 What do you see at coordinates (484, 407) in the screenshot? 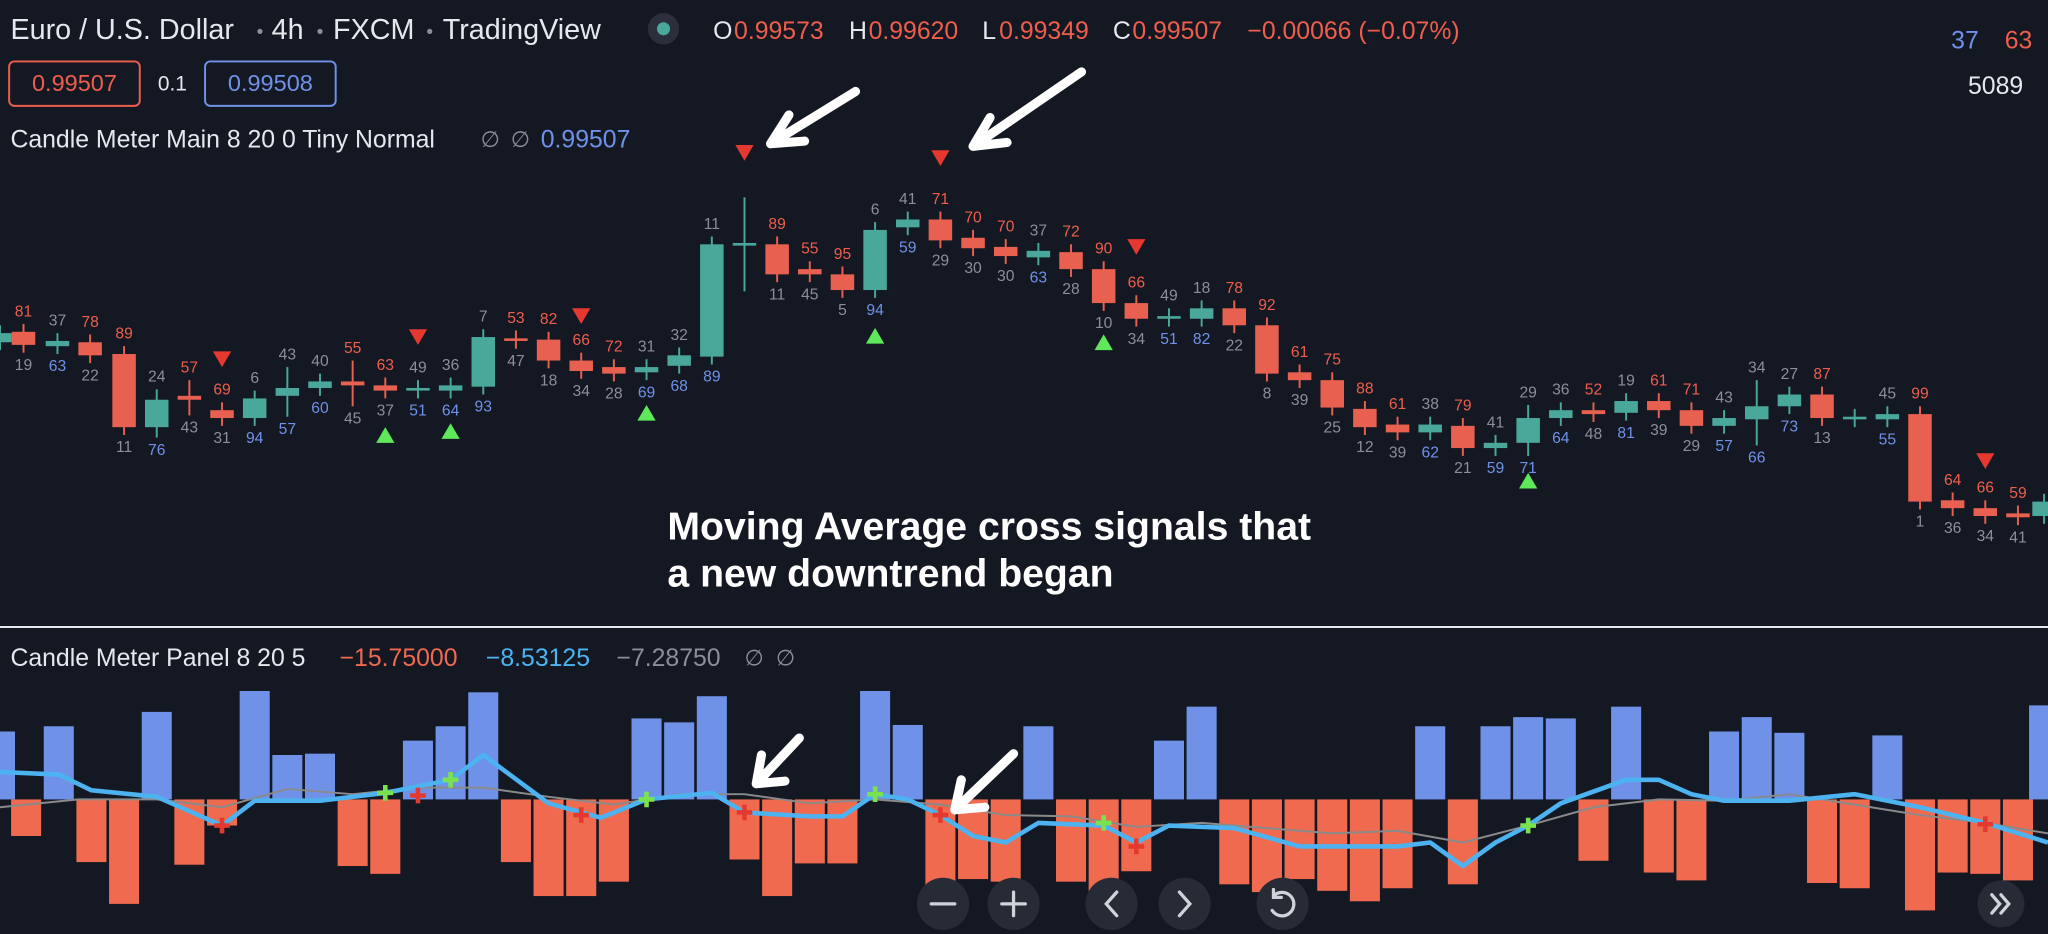
I see `candle-label: 93` at bounding box center [484, 407].